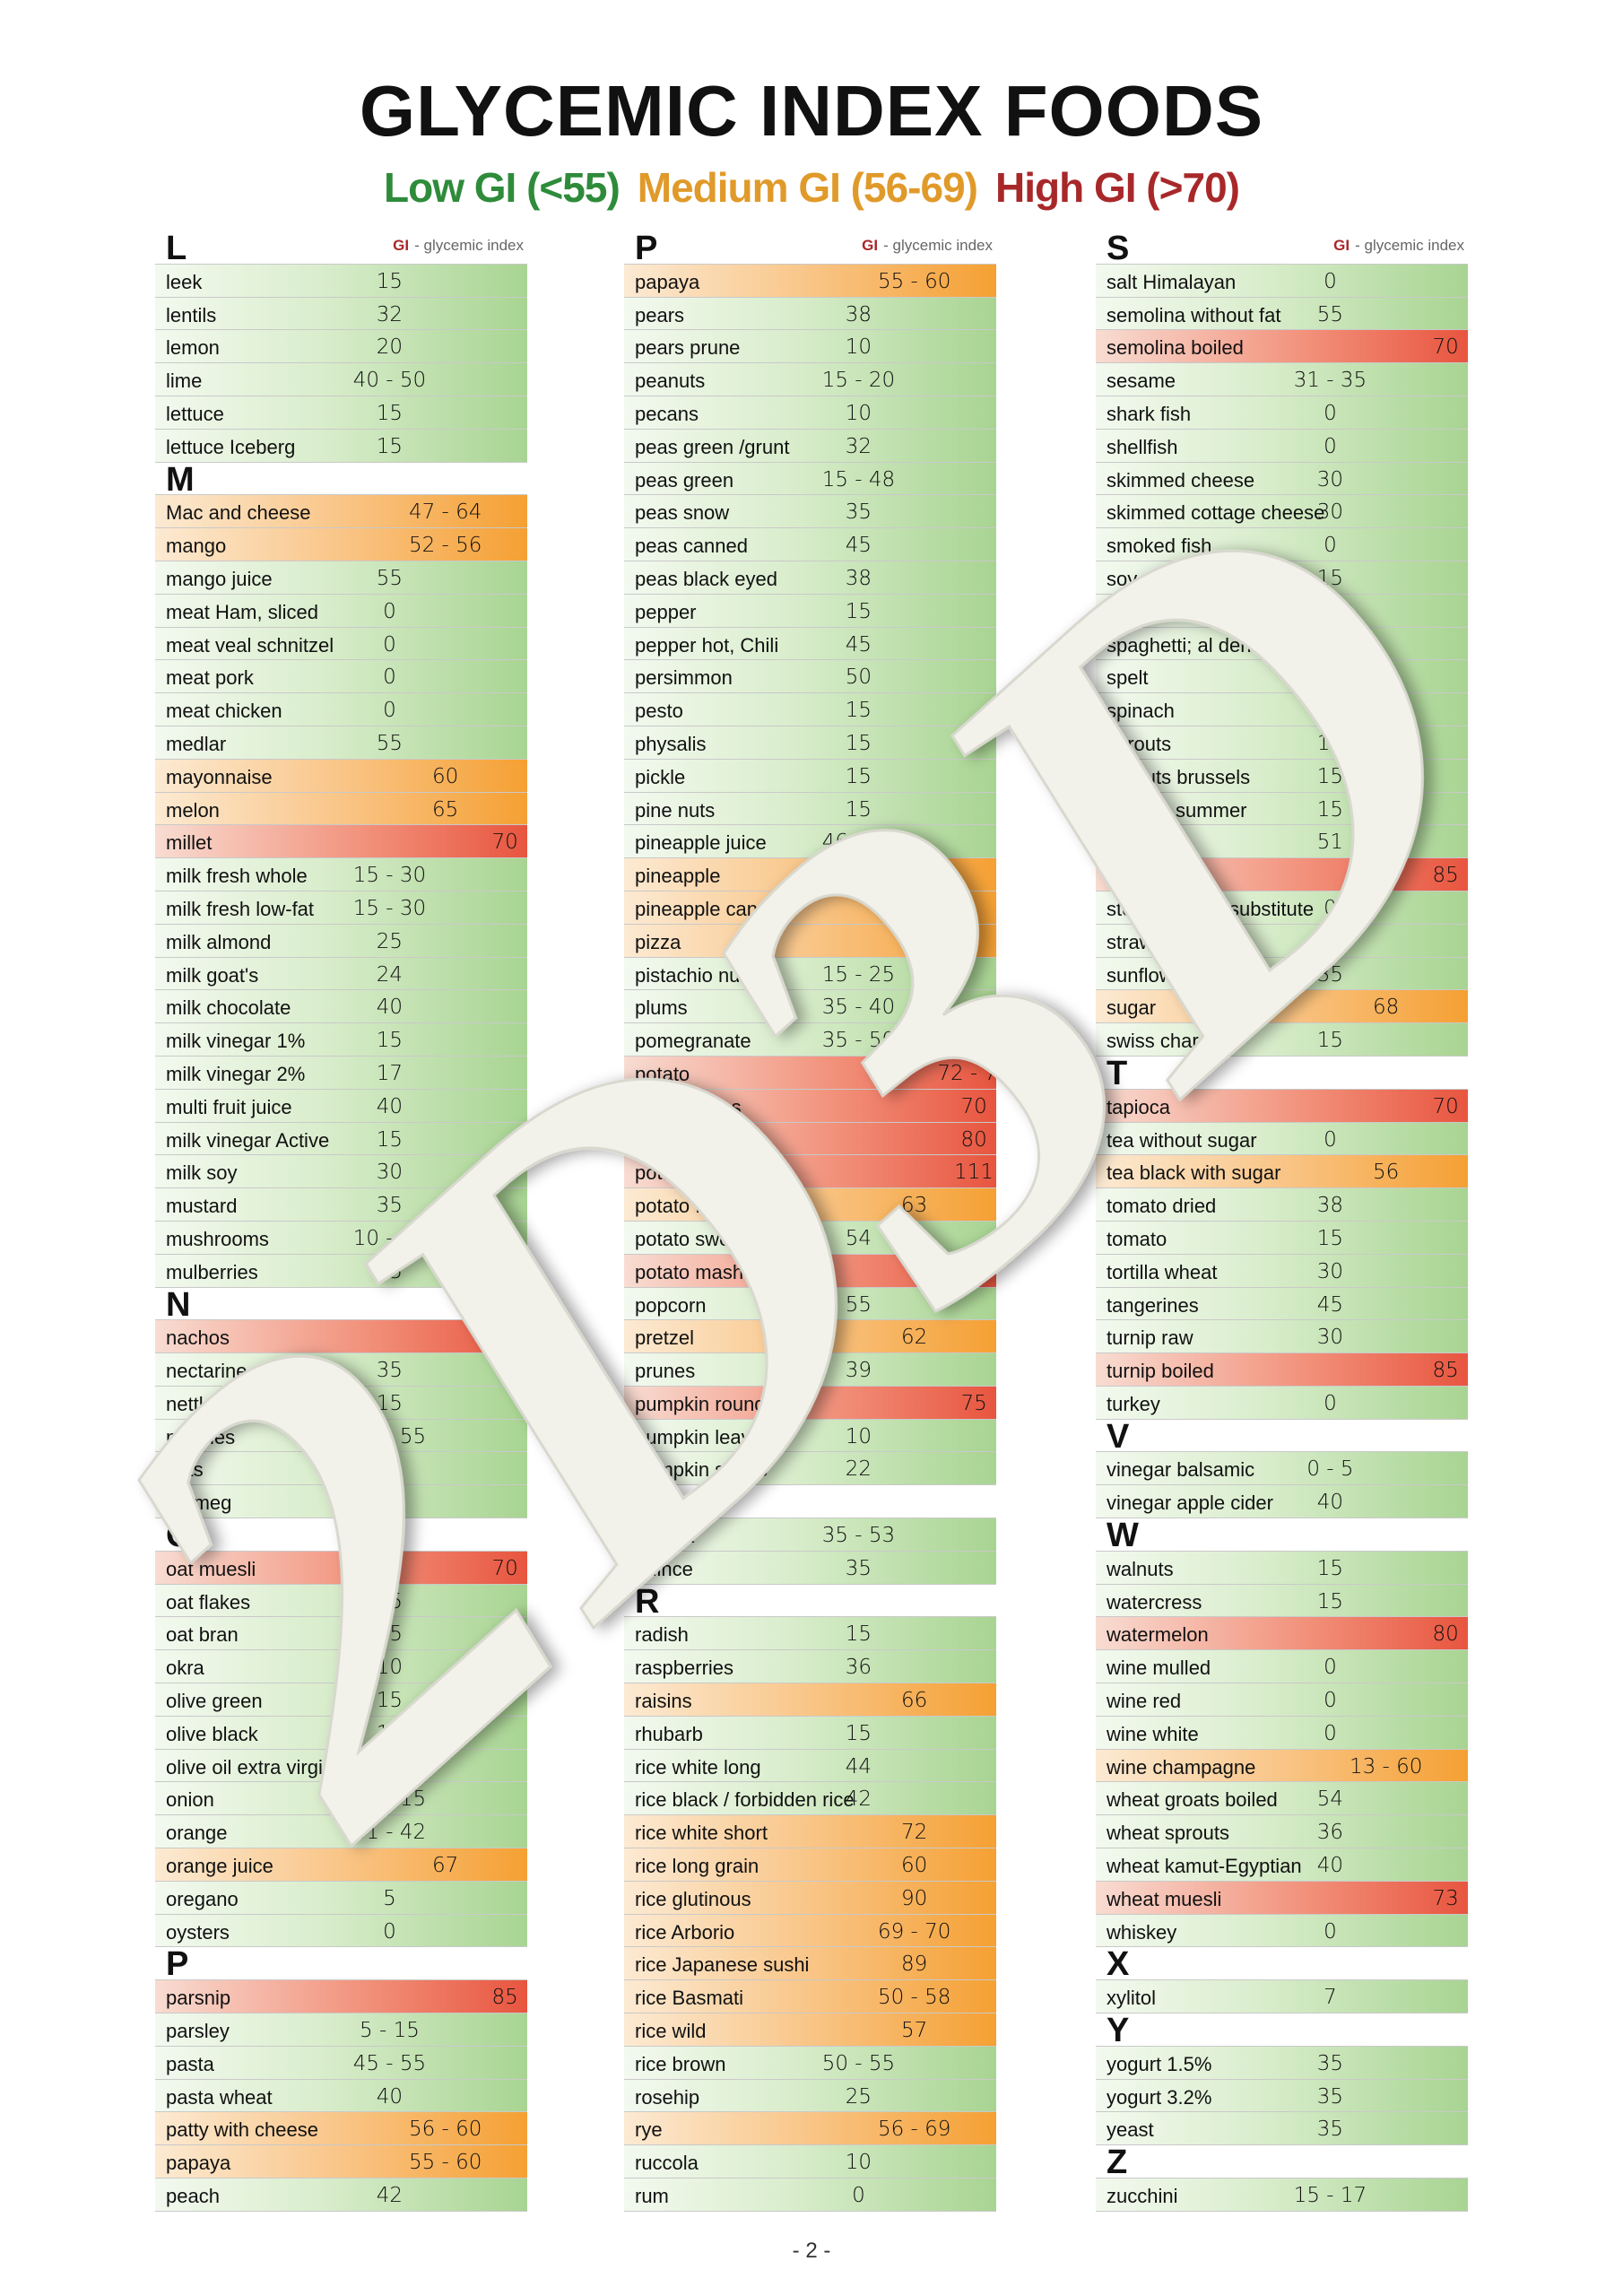 Image resolution: width=1623 pixels, height=2296 pixels. I want to click on food-name: meat pork, so click(210, 678).